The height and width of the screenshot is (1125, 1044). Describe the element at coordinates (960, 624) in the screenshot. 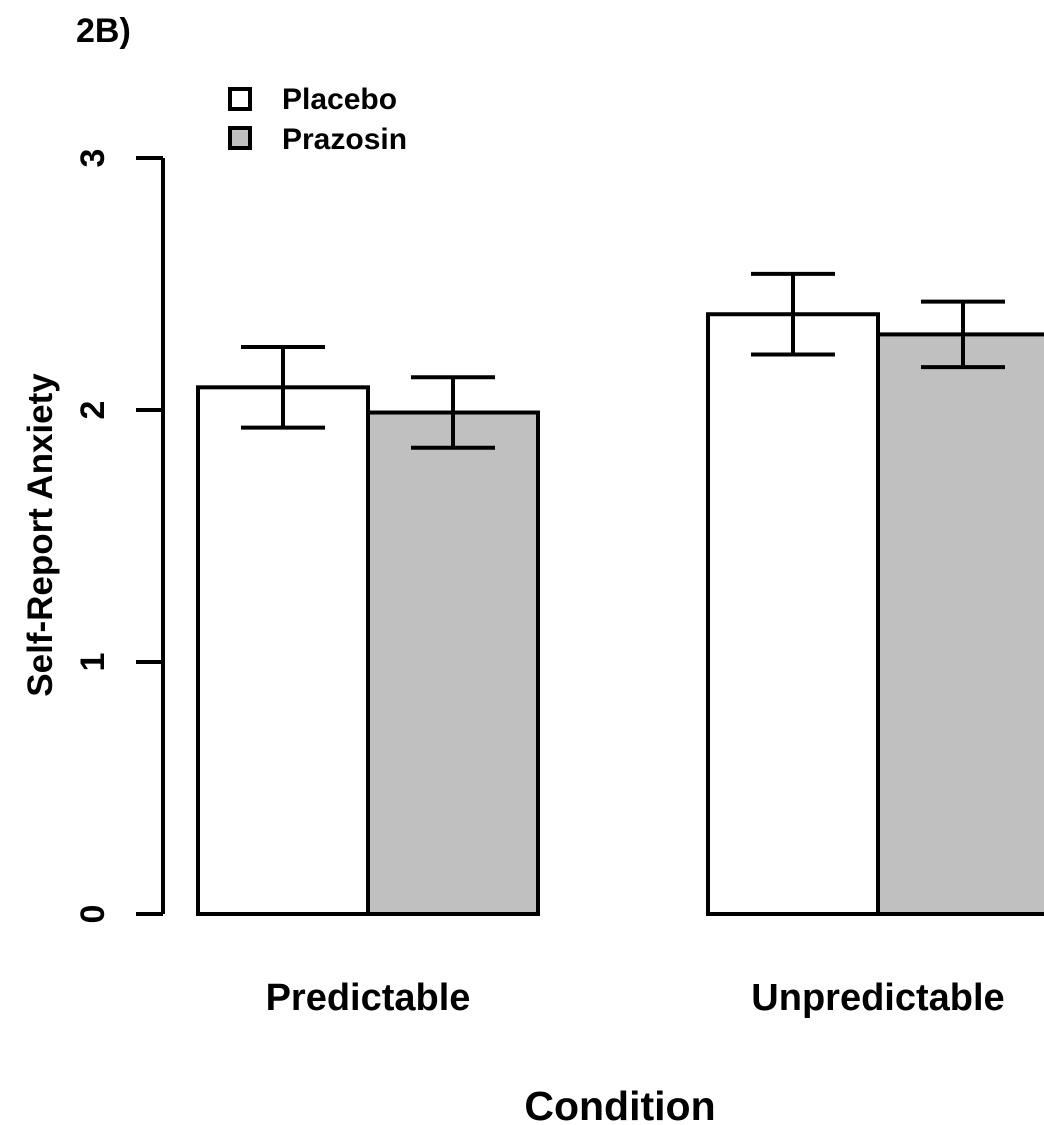

I see `bar-prazosin-unpredictable` at that location.